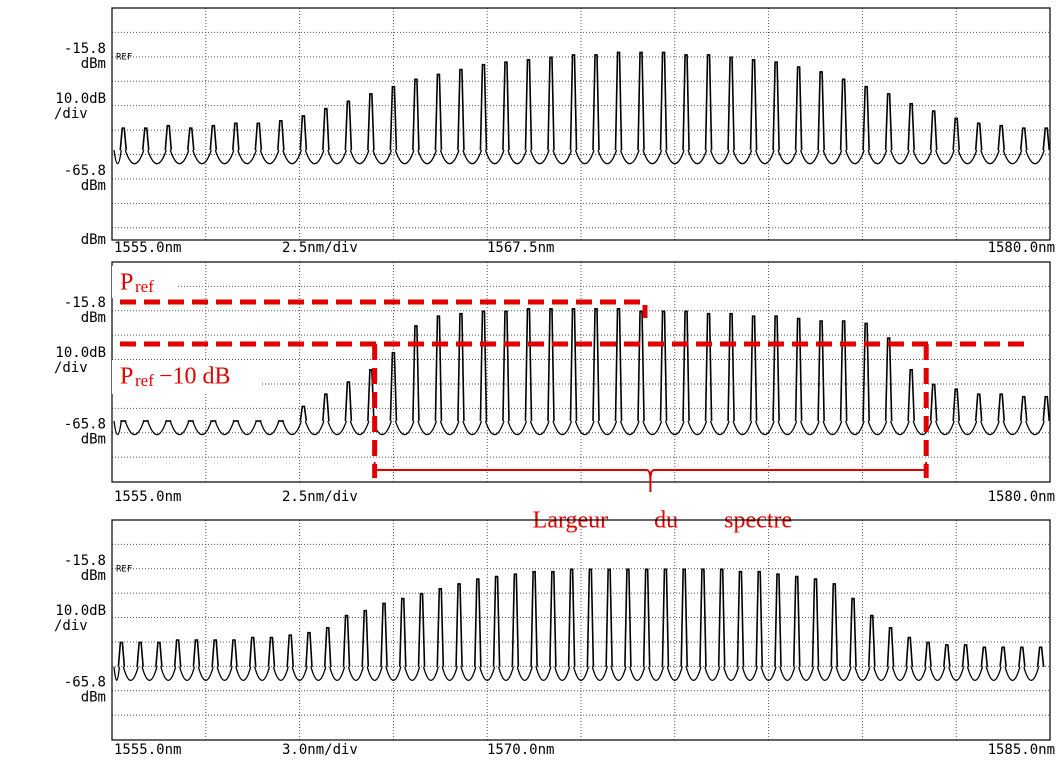 The width and height of the screenshot is (1057, 762). Describe the element at coordinates (85, 49) in the screenshot. I see `y-tick-label: -15.8` at that location.